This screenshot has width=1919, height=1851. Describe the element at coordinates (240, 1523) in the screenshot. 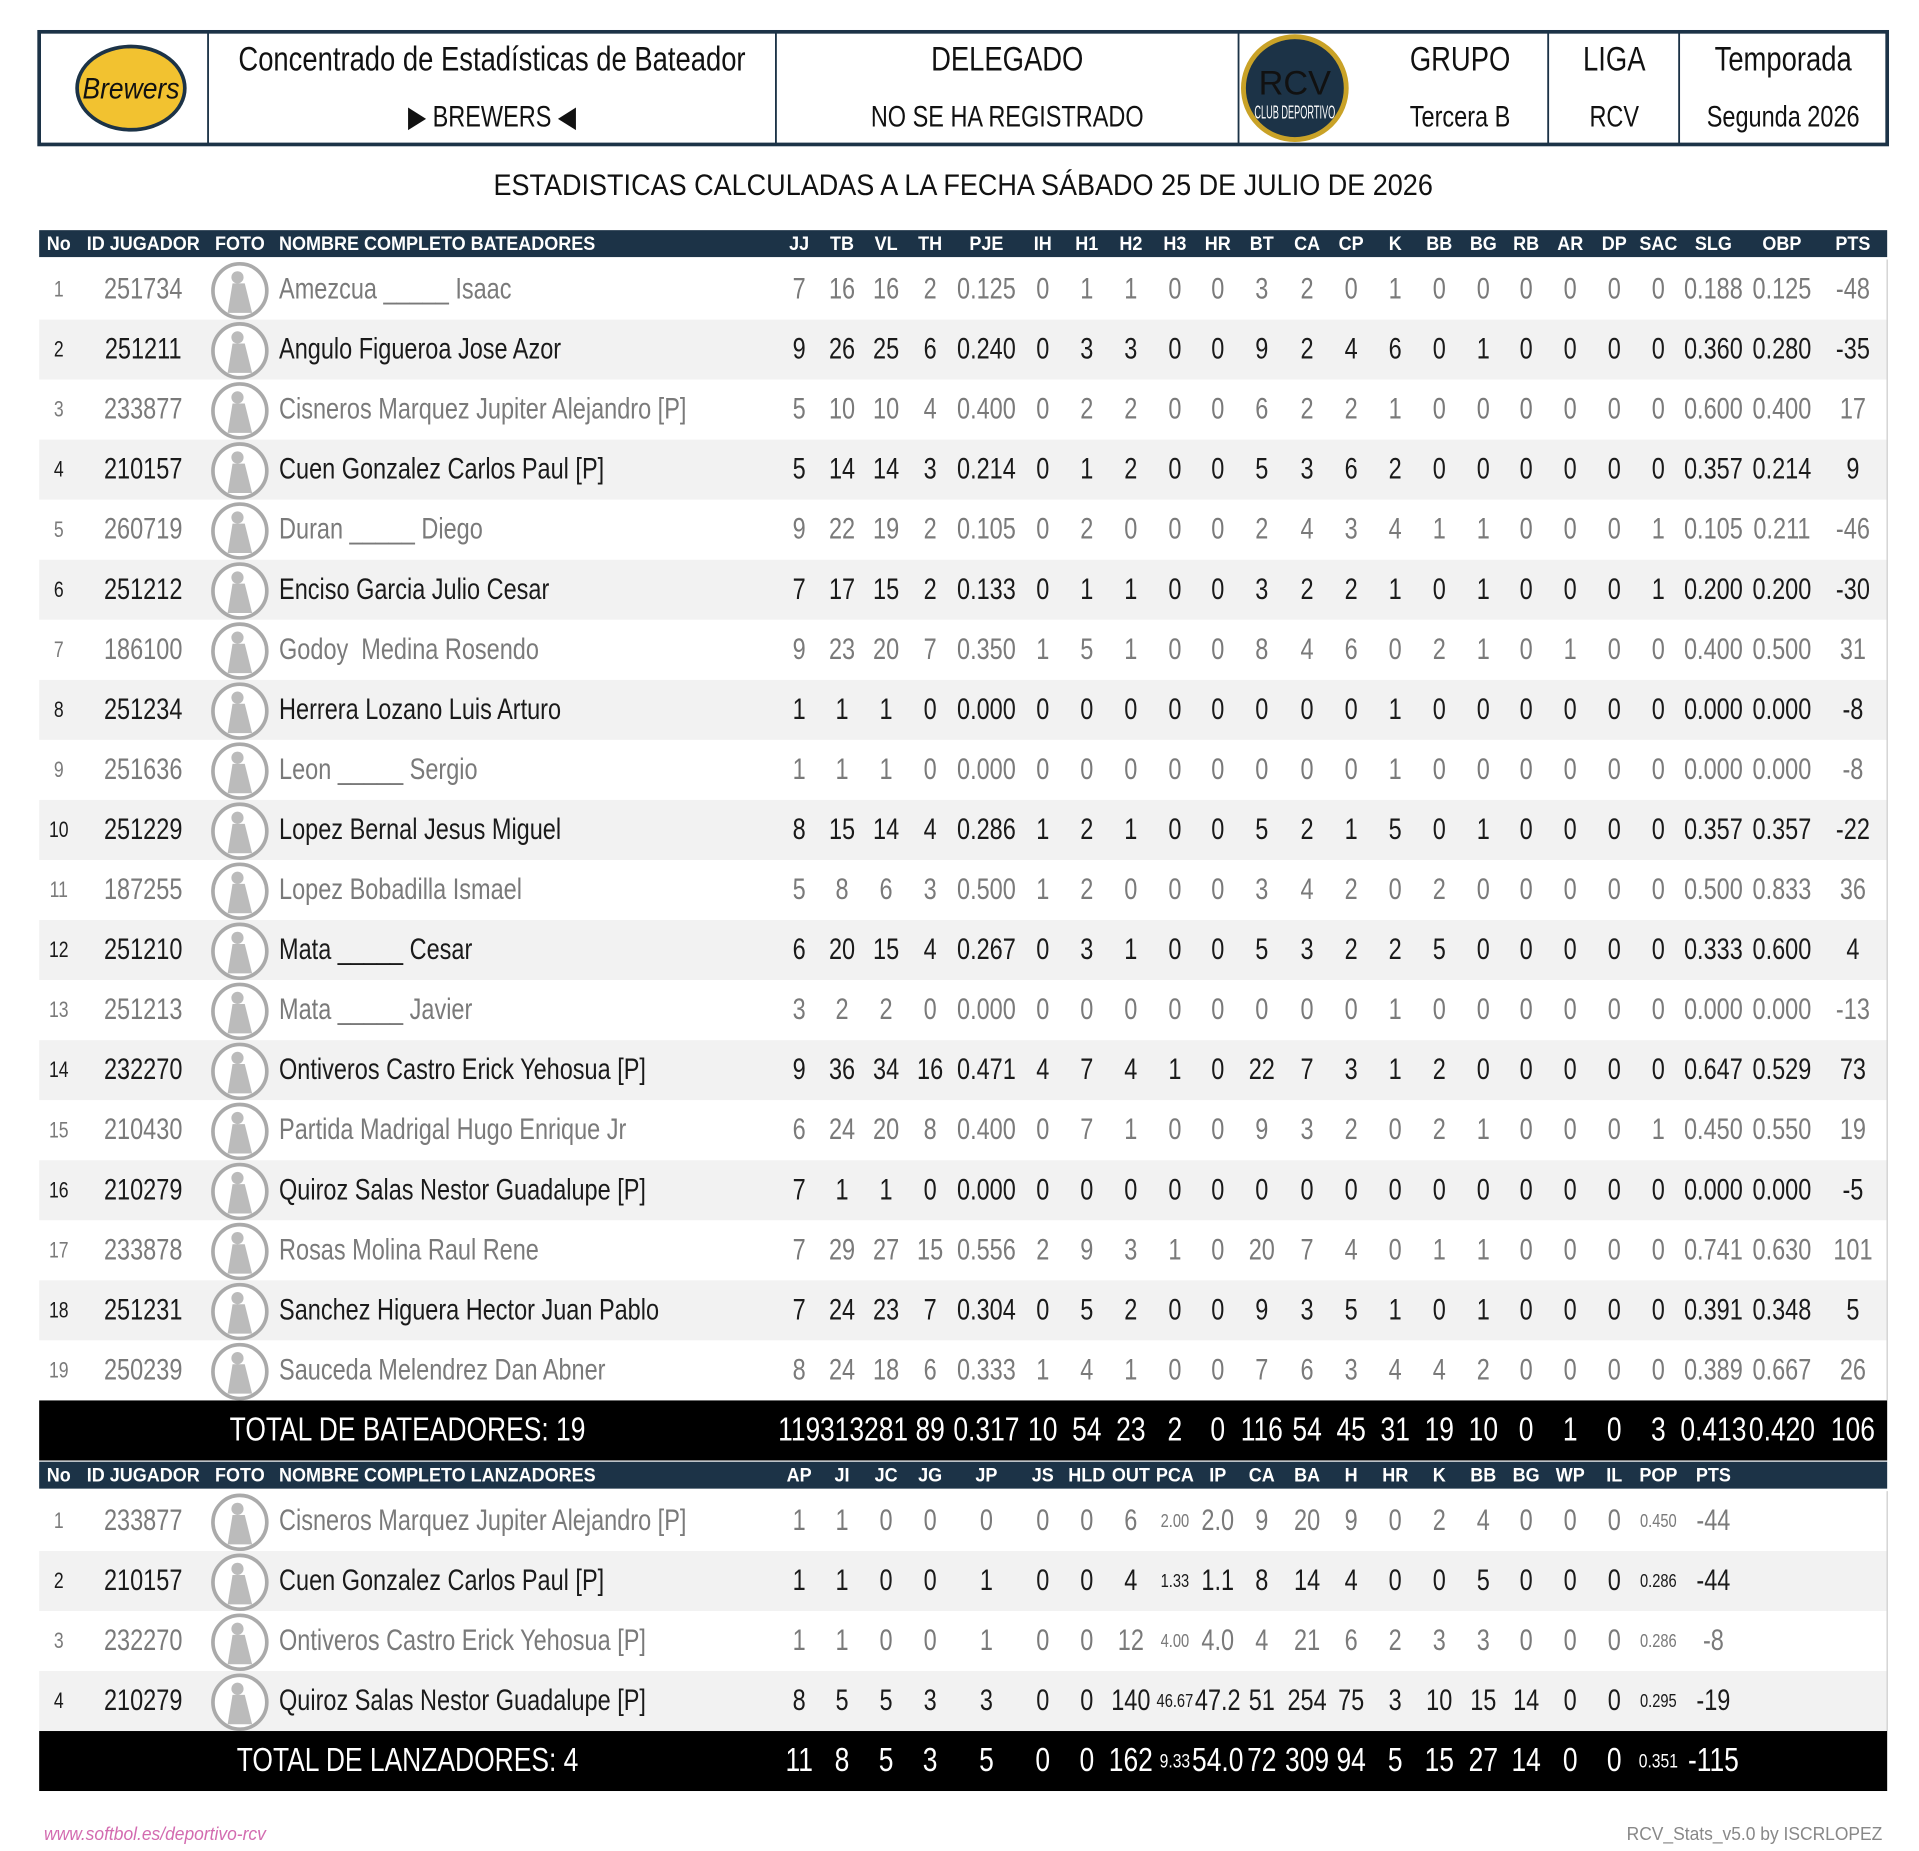

I see `player-silhouette` at that location.